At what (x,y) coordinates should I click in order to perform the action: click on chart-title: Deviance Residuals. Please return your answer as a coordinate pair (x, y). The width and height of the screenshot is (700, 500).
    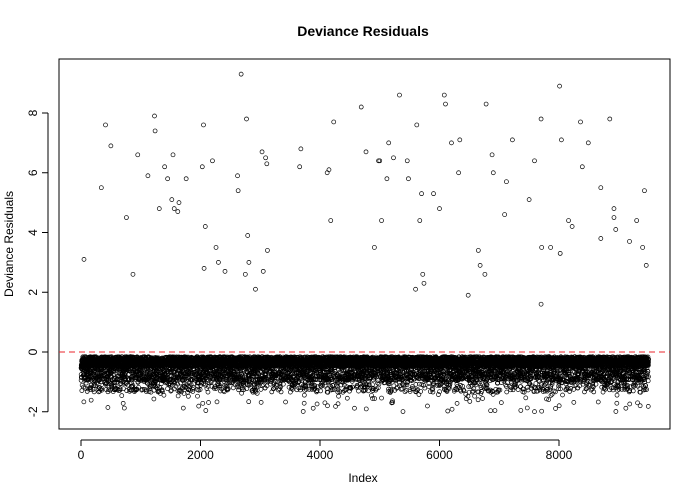
    Looking at the image, I should click on (363, 31).